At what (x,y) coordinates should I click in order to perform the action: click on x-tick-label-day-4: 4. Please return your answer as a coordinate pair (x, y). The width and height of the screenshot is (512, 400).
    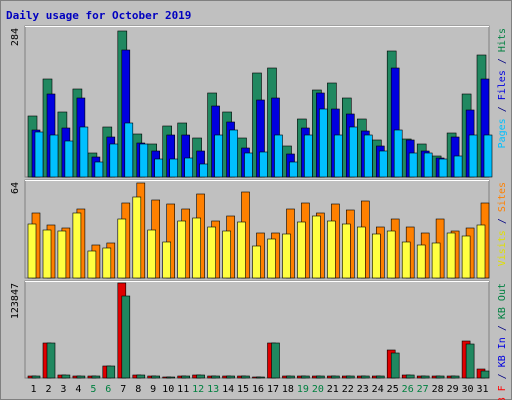
    Looking at the image, I should click on (78, 389).